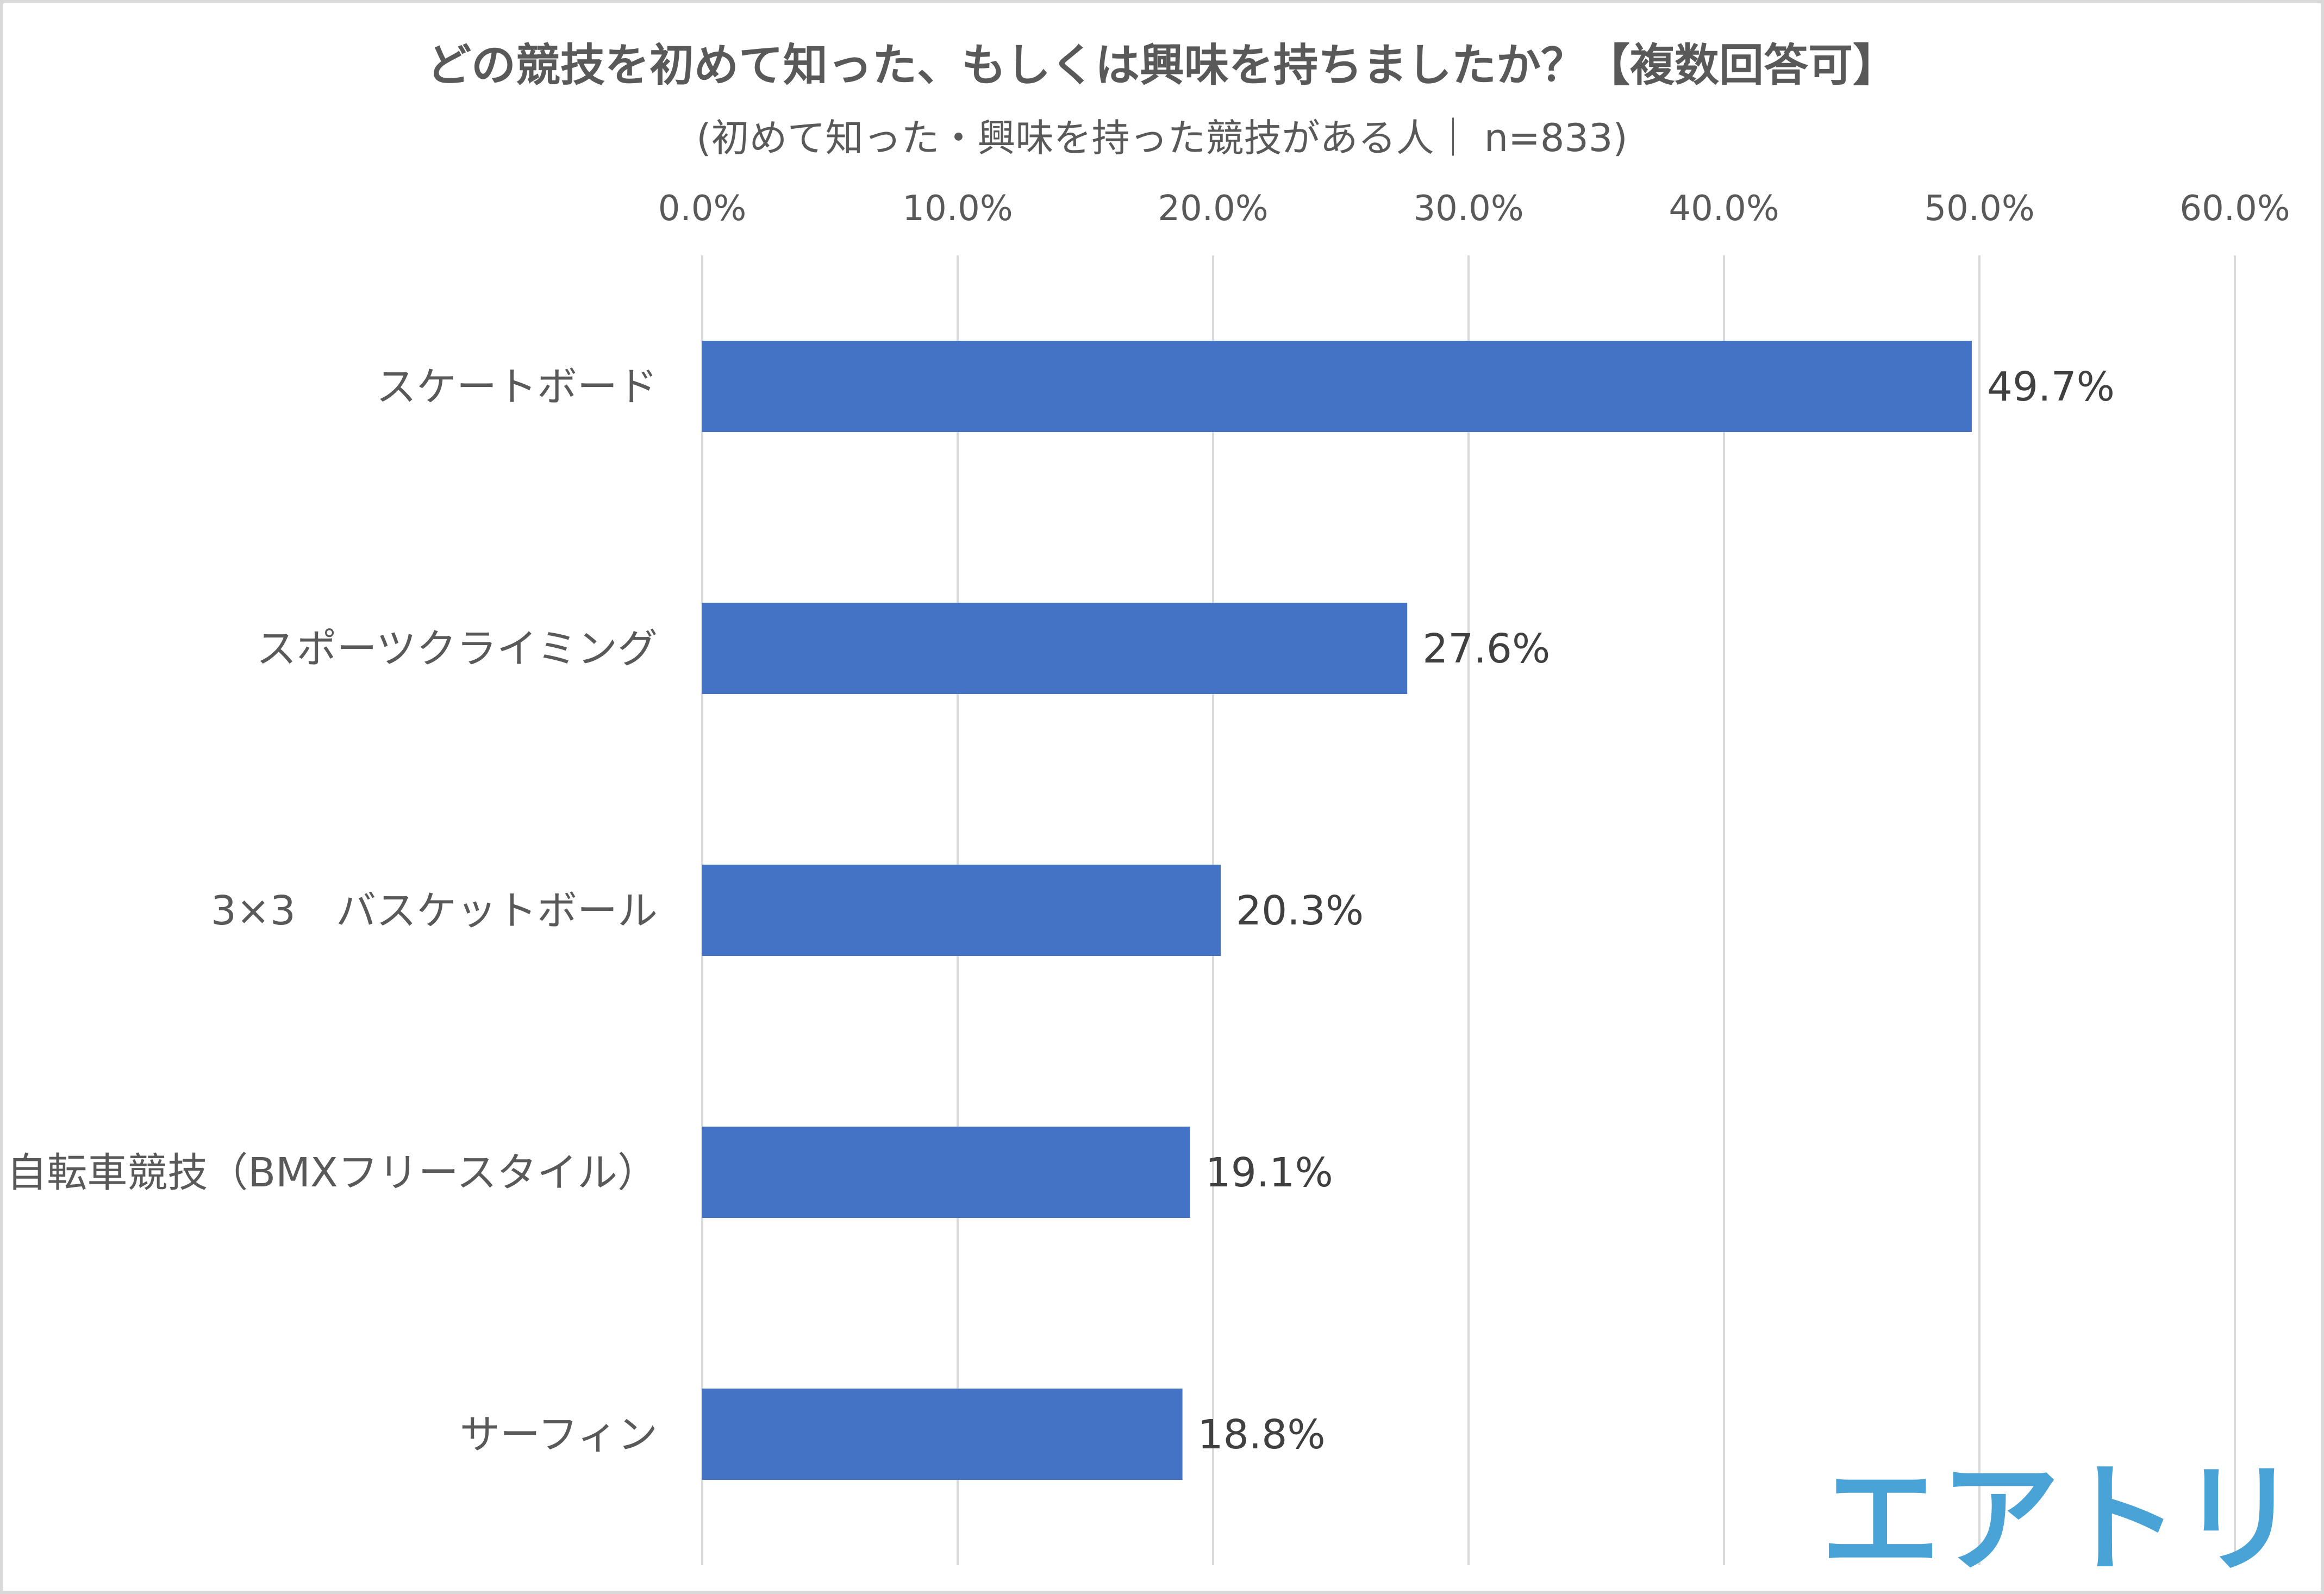 The width and height of the screenshot is (2324, 1594). What do you see at coordinates (434, 910) in the screenshot?
I see `category-label: 3×3 バスケットボール` at bounding box center [434, 910].